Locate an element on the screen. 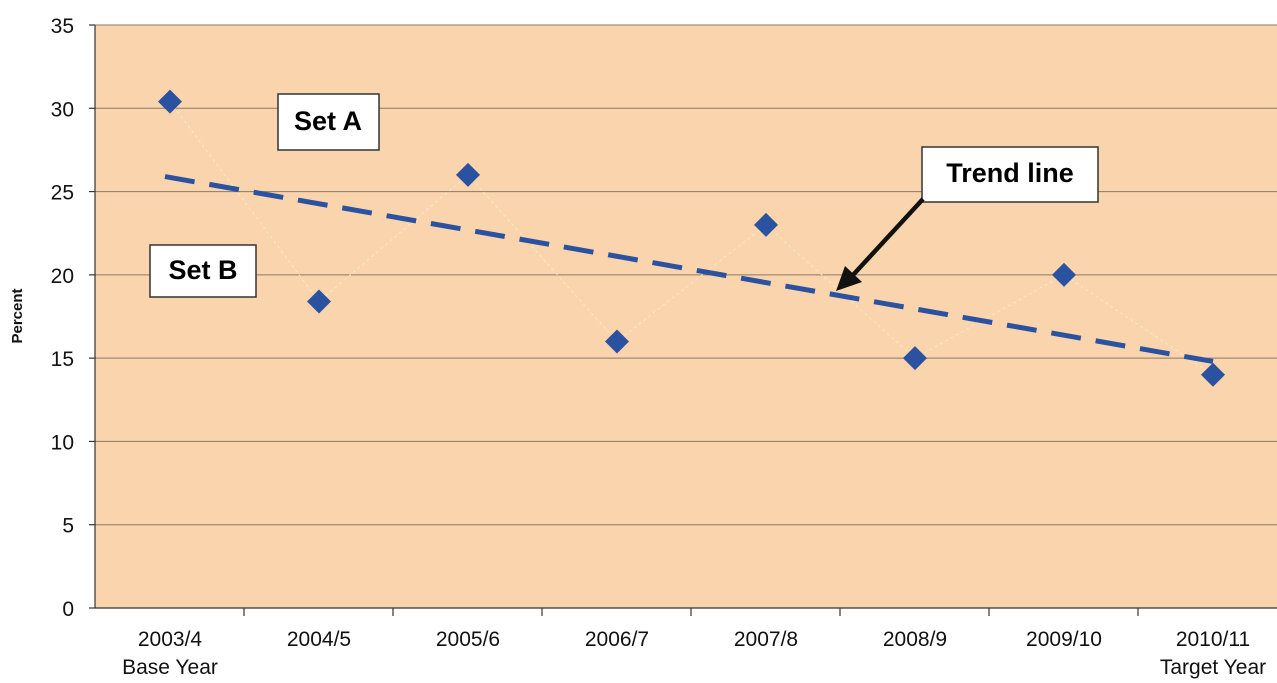 This screenshot has height=683, width=1277. y-tick-label: 35 is located at coordinates (62, 26).